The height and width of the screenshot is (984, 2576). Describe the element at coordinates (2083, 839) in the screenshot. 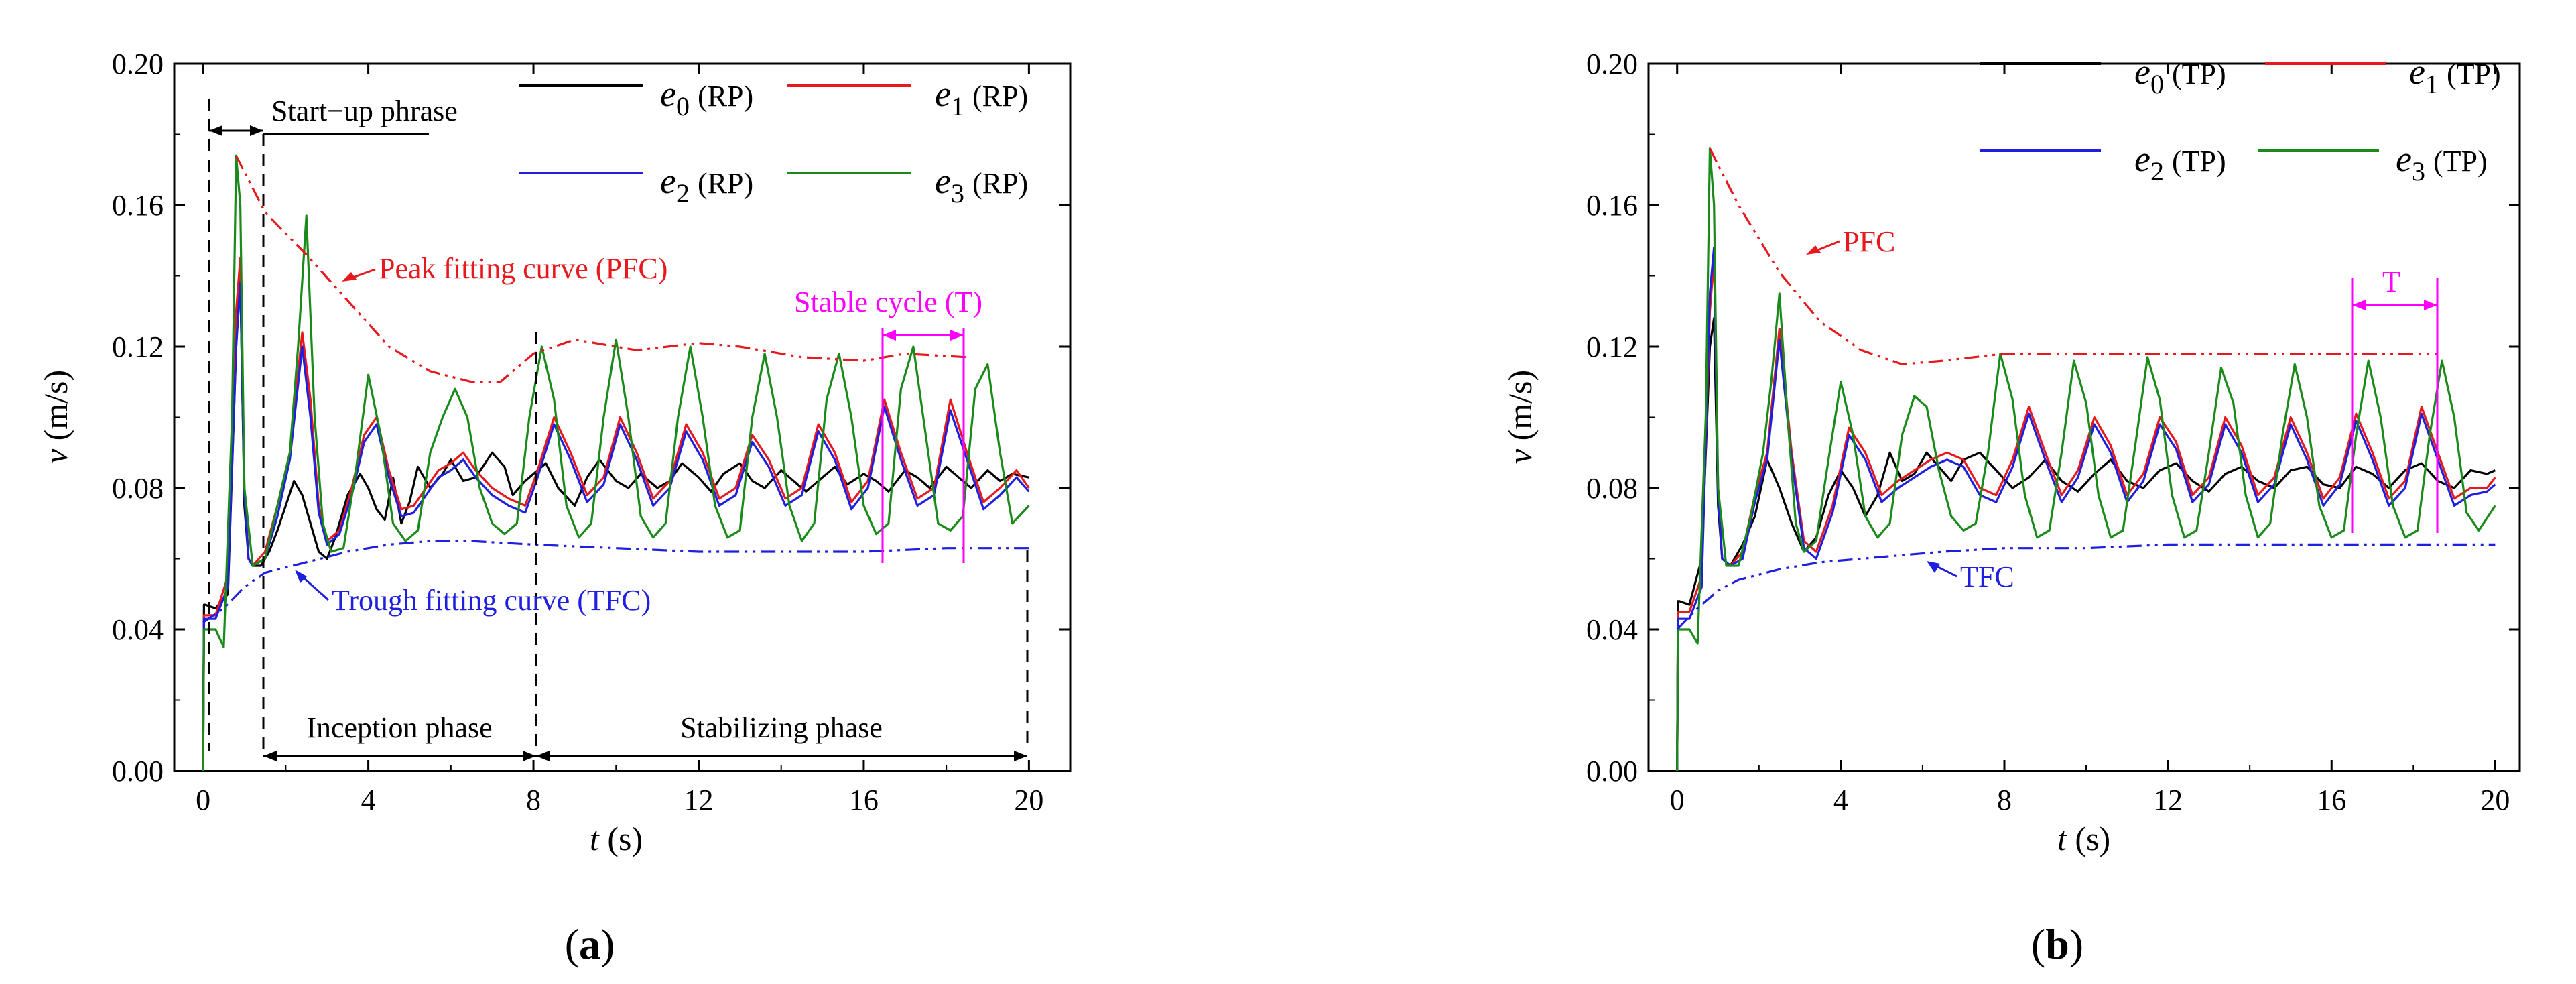

I see `x-axis-label-b: t (s)` at that location.